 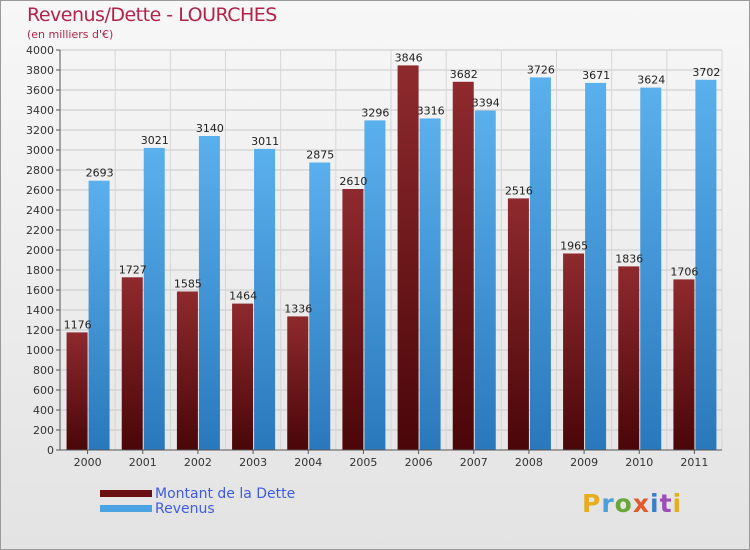 What do you see at coordinates (78, 324) in the screenshot?
I see `data-label-debt: 1176` at bounding box center [78, 324].